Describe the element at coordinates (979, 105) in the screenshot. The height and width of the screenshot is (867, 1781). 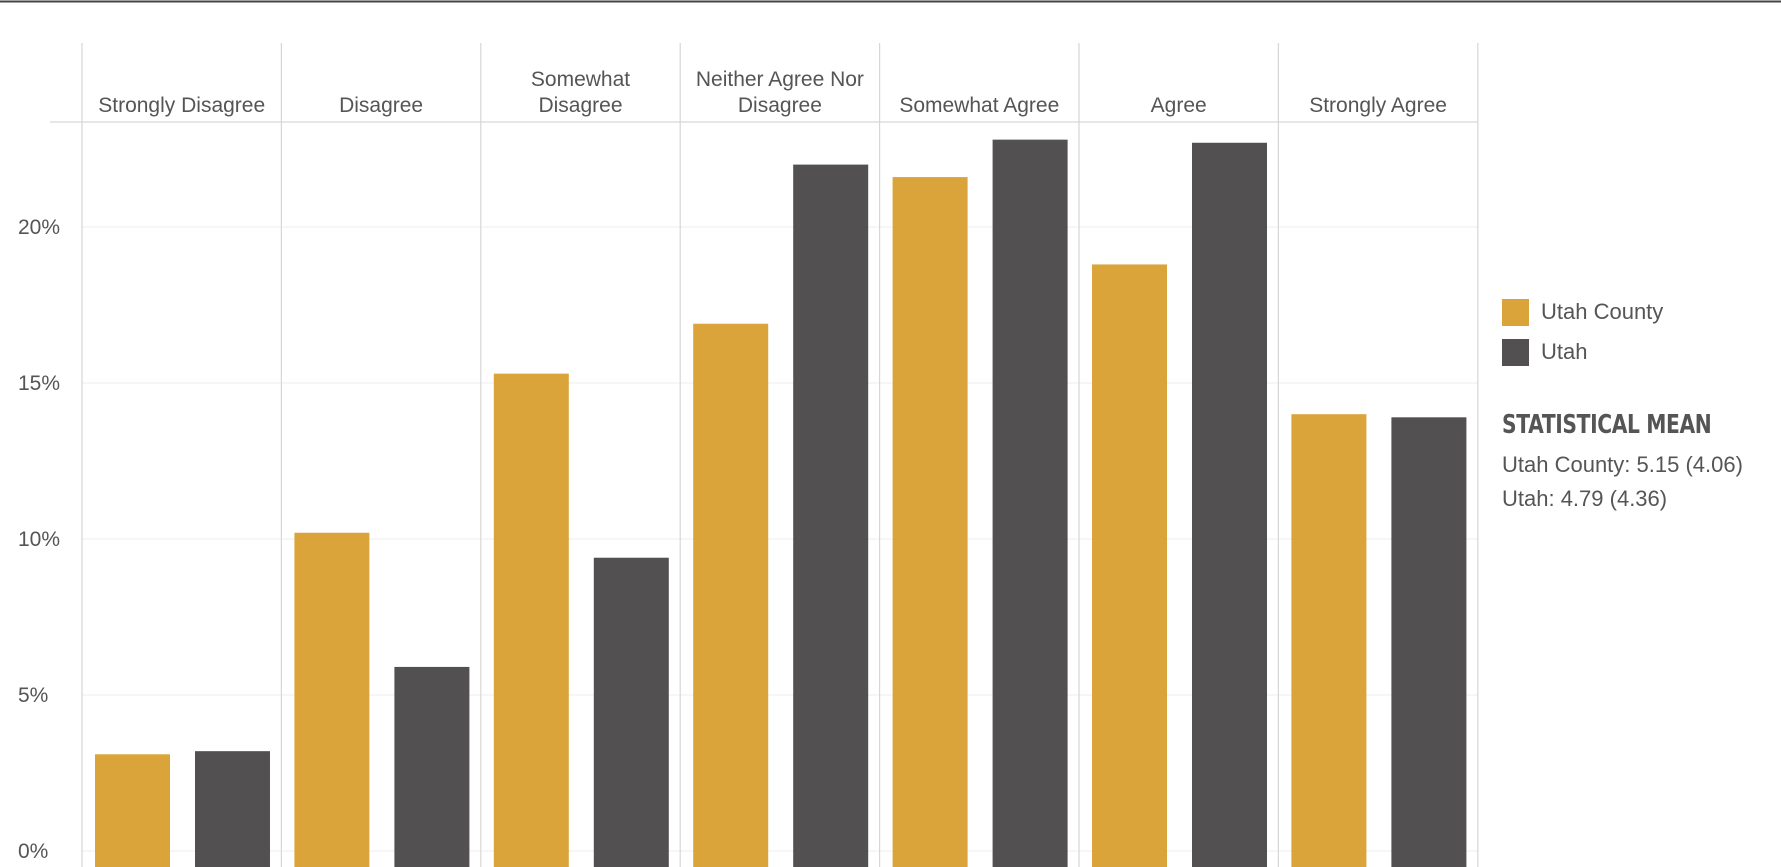
I see `category-label: Somewhat Agree` at that location.